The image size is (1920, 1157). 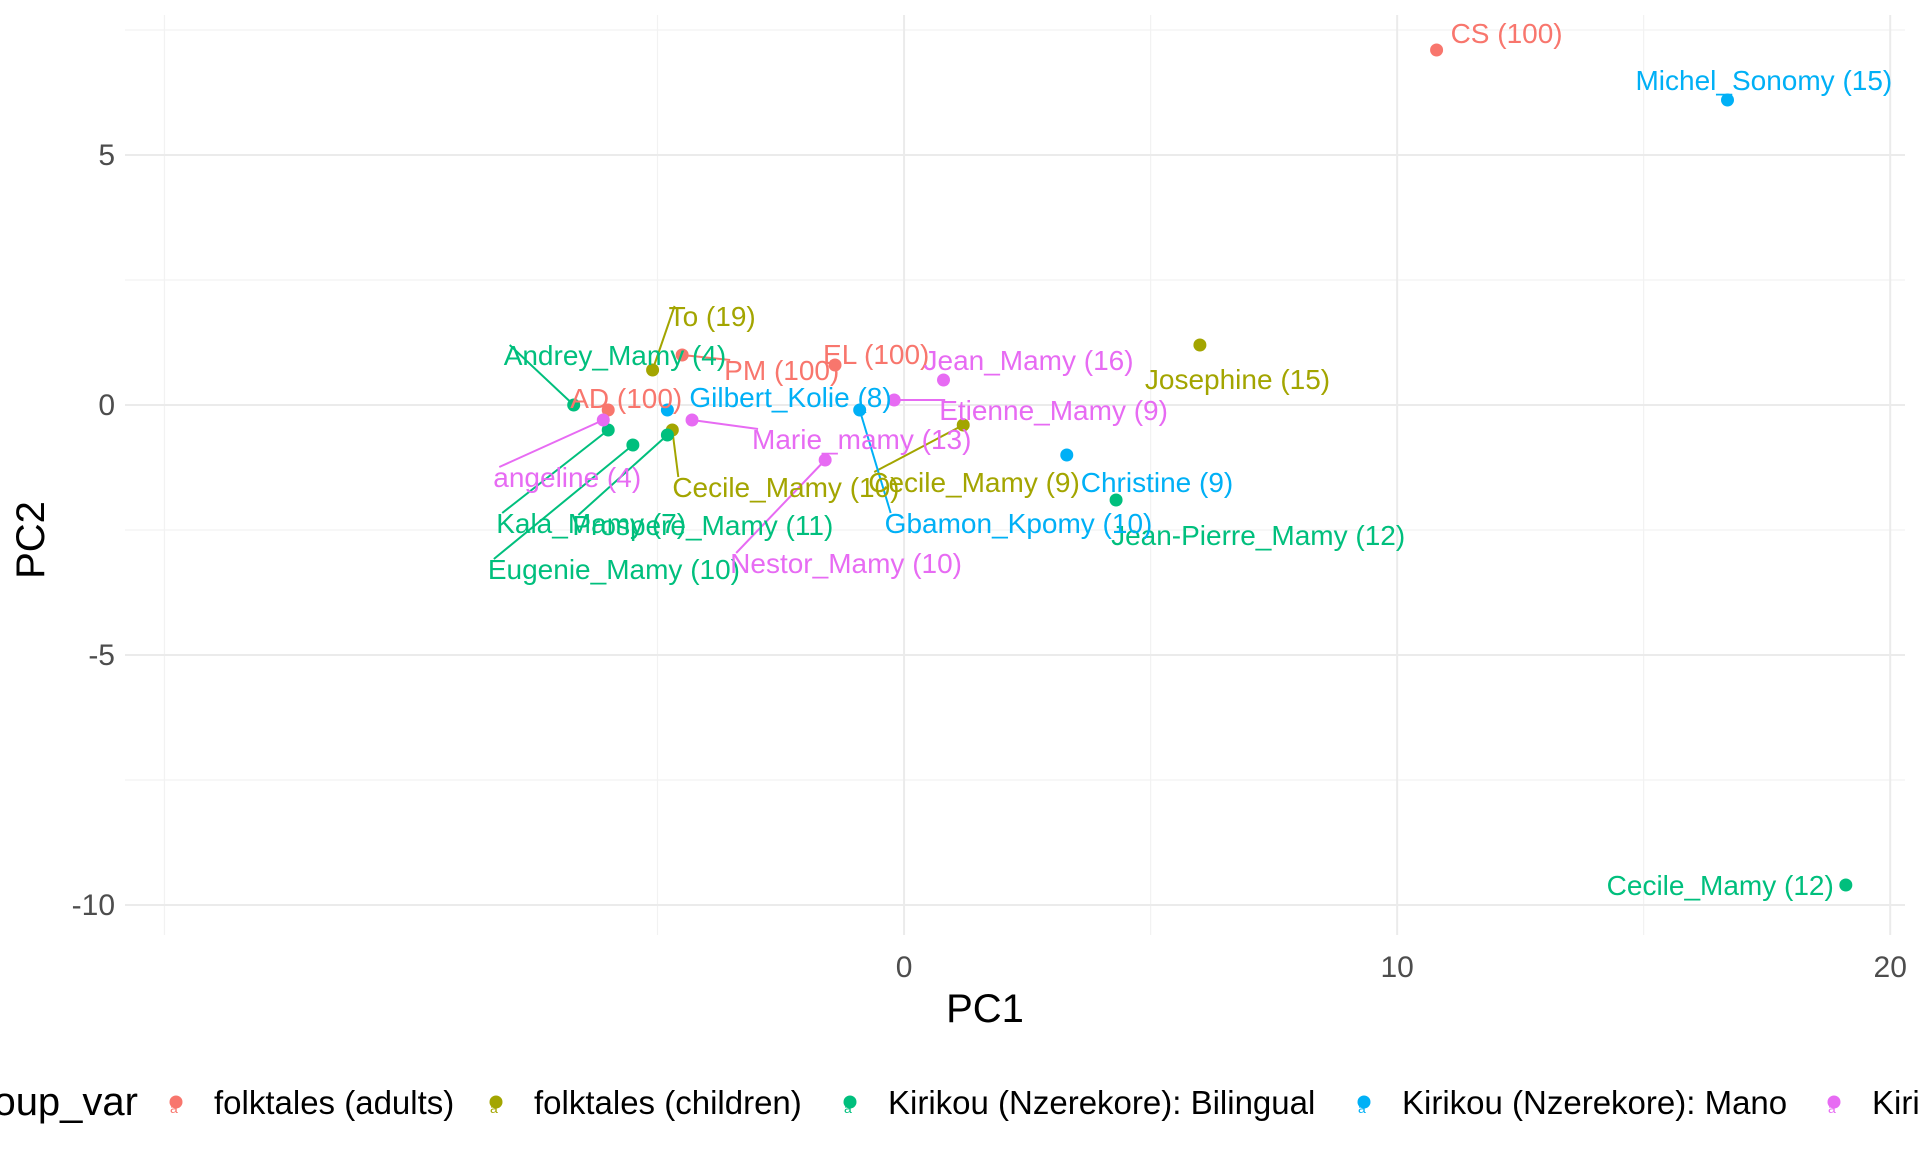 I want to click on point-label: Cecile_Mamy (10), so click(x=785, y=487).